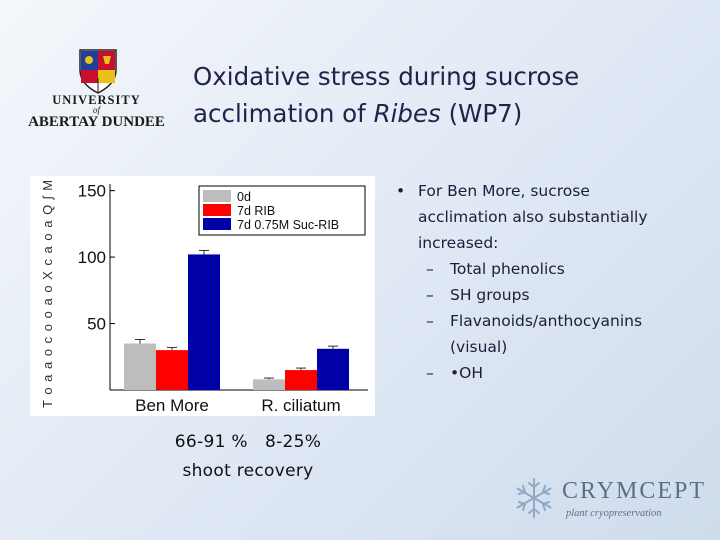 This screenshot has height=540, width=720. I want to click on university-name-line3: ABERTAY DUNDEE, so click(96, 122).